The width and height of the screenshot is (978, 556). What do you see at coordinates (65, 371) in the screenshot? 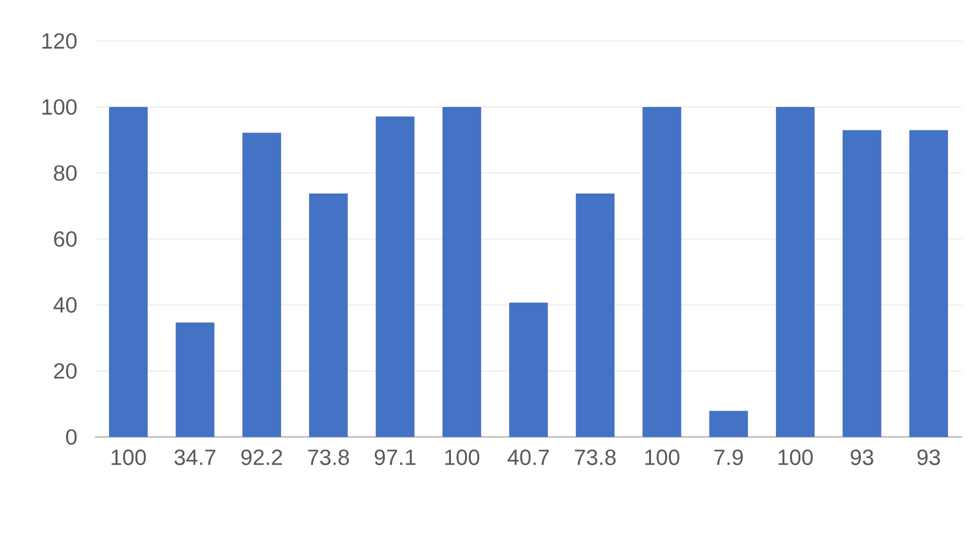
I see `y-tick-label: 20` at bounding box center [65, 371].